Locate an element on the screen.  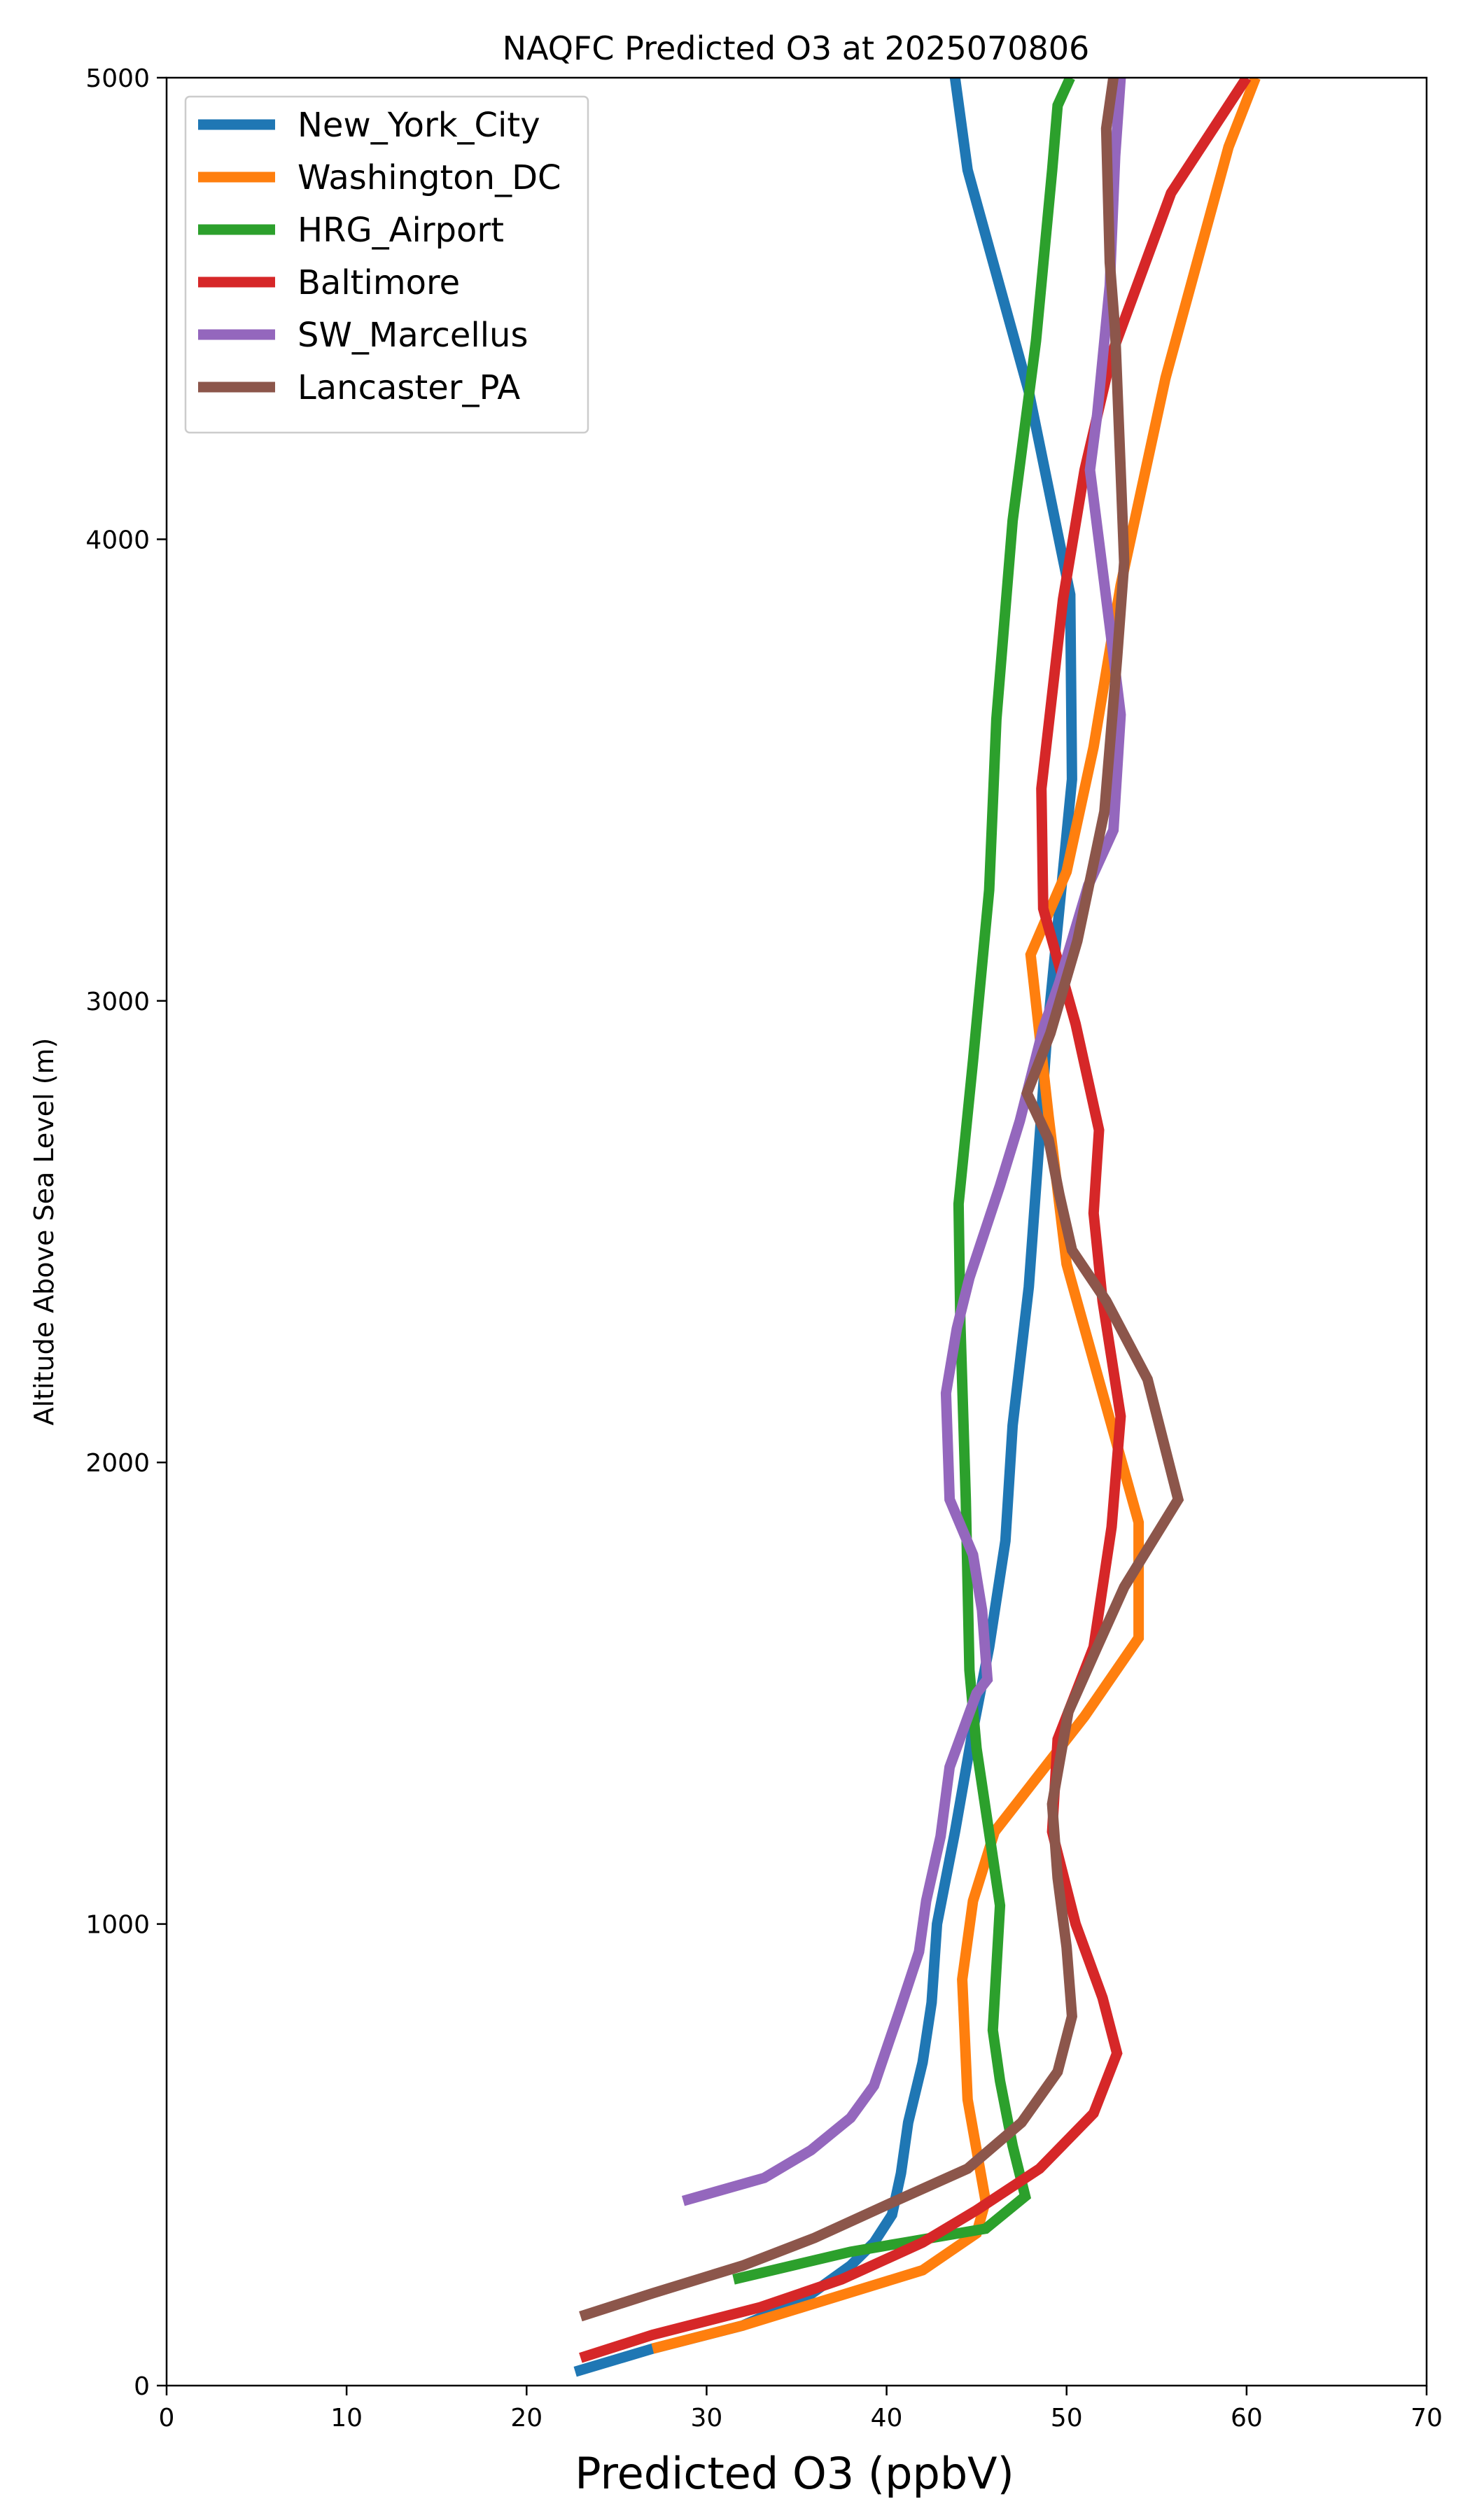
legend-entry: Washington_DC is located at coordinates (379, 177).